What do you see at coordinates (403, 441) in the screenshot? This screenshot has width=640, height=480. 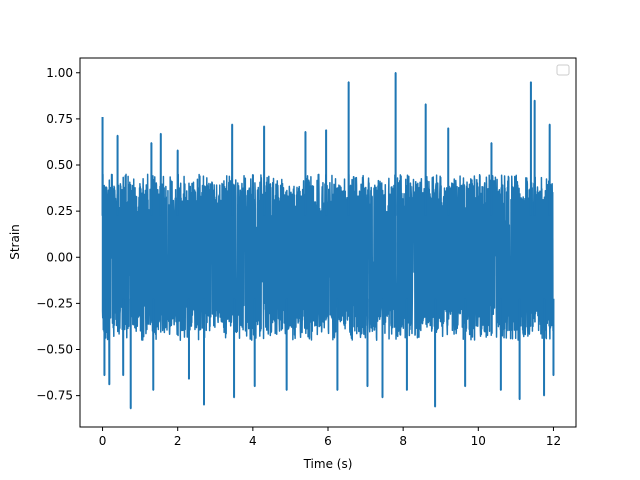 I see `x-tick-label: 8` at bounding box center [403, 441].